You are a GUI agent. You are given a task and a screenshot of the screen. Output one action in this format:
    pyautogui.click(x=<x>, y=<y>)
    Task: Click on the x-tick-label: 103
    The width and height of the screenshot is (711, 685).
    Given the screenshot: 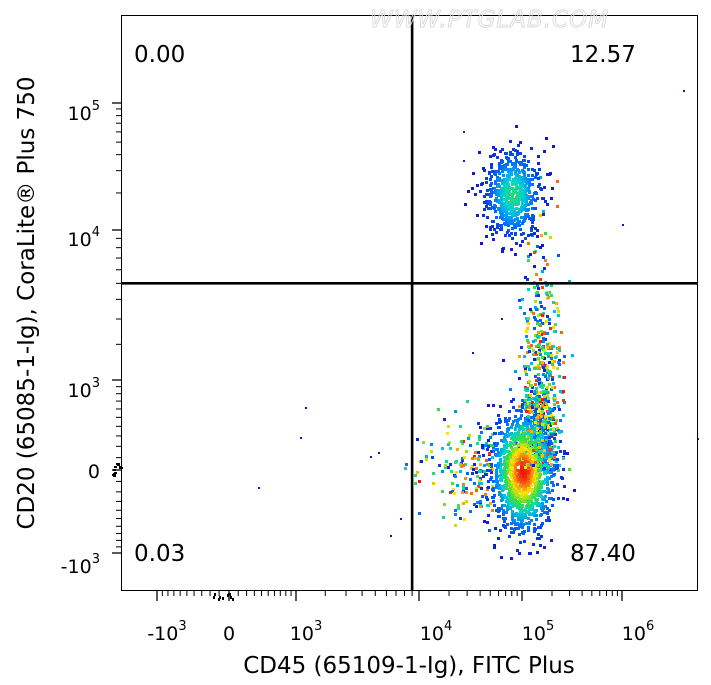 What is the action you would take?
    pyautogui.click(x=306, y=632)
    